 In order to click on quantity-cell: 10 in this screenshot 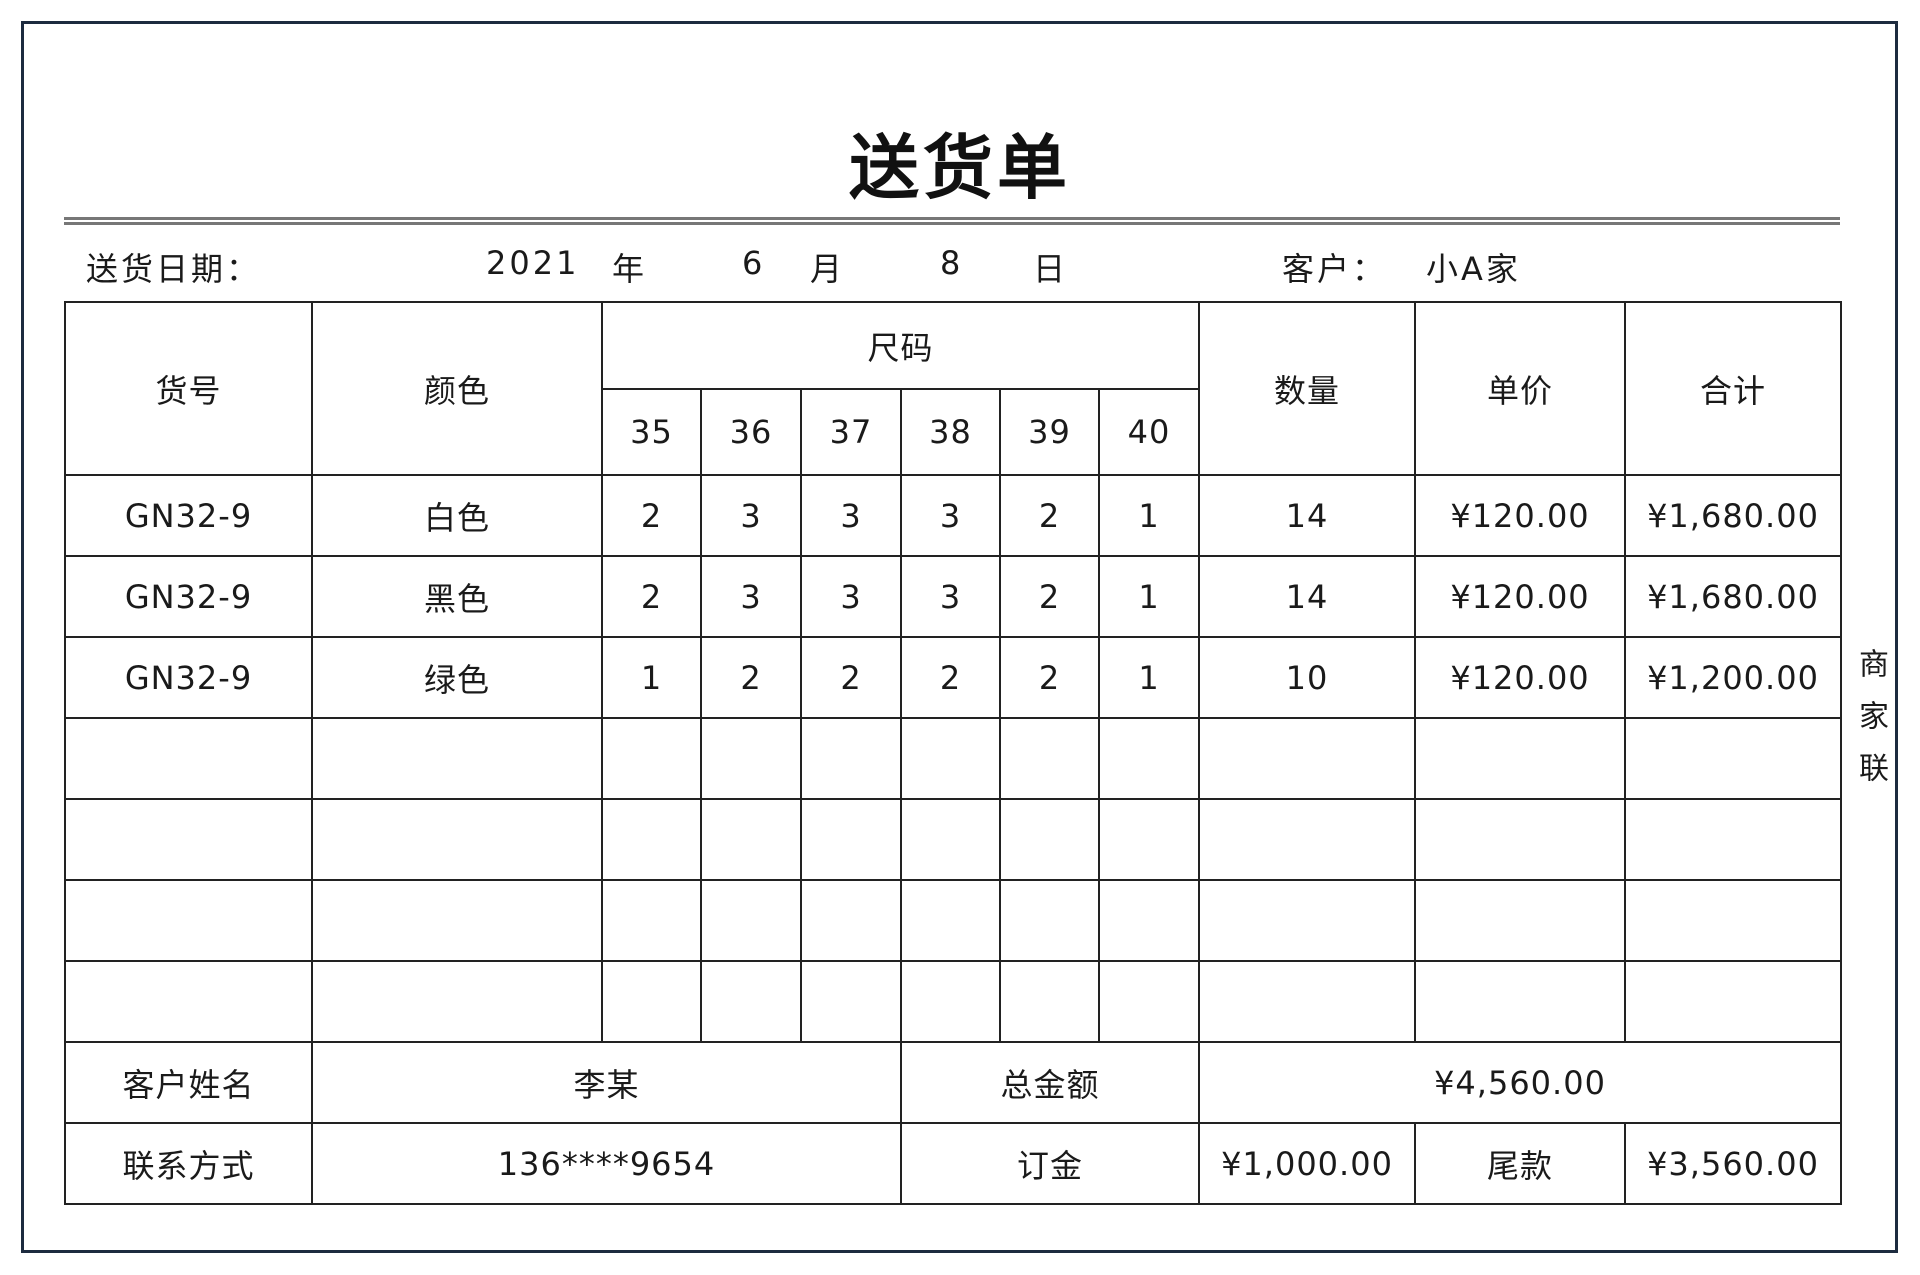, I will do `click(1307, 677)`.